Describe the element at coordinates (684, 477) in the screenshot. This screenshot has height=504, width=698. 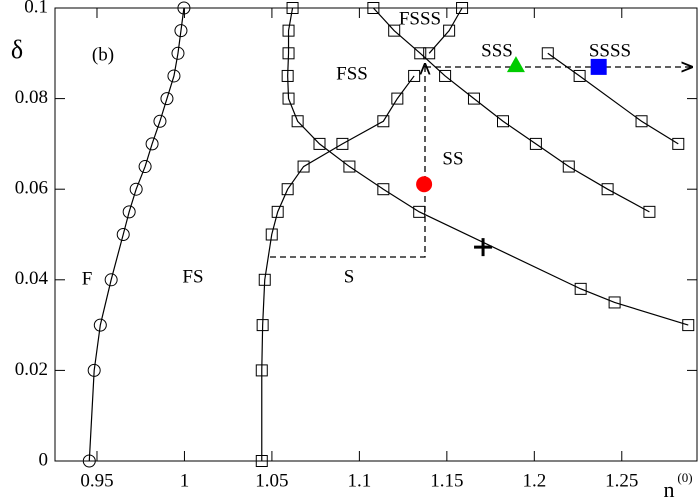
I see `x-axis-label-superscript: (0)` at that location.